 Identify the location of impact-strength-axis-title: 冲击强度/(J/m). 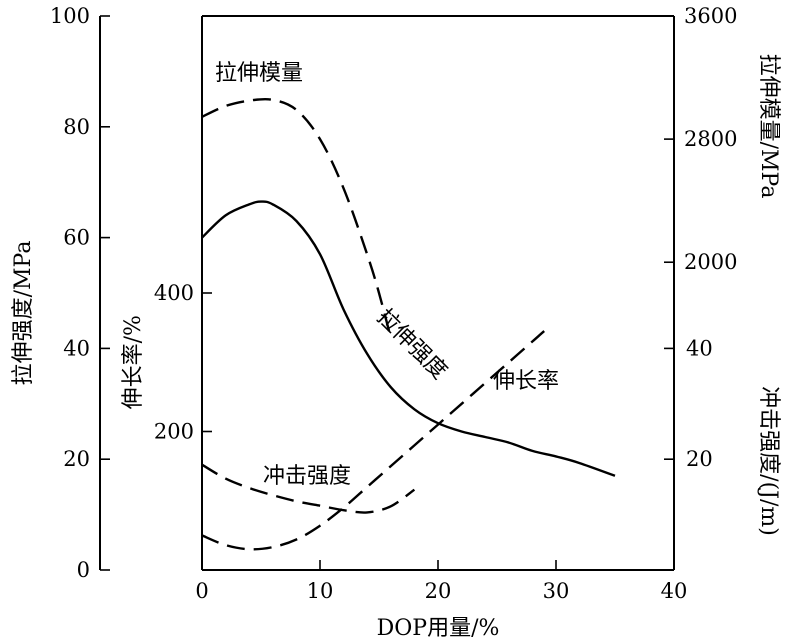
(768, 461).